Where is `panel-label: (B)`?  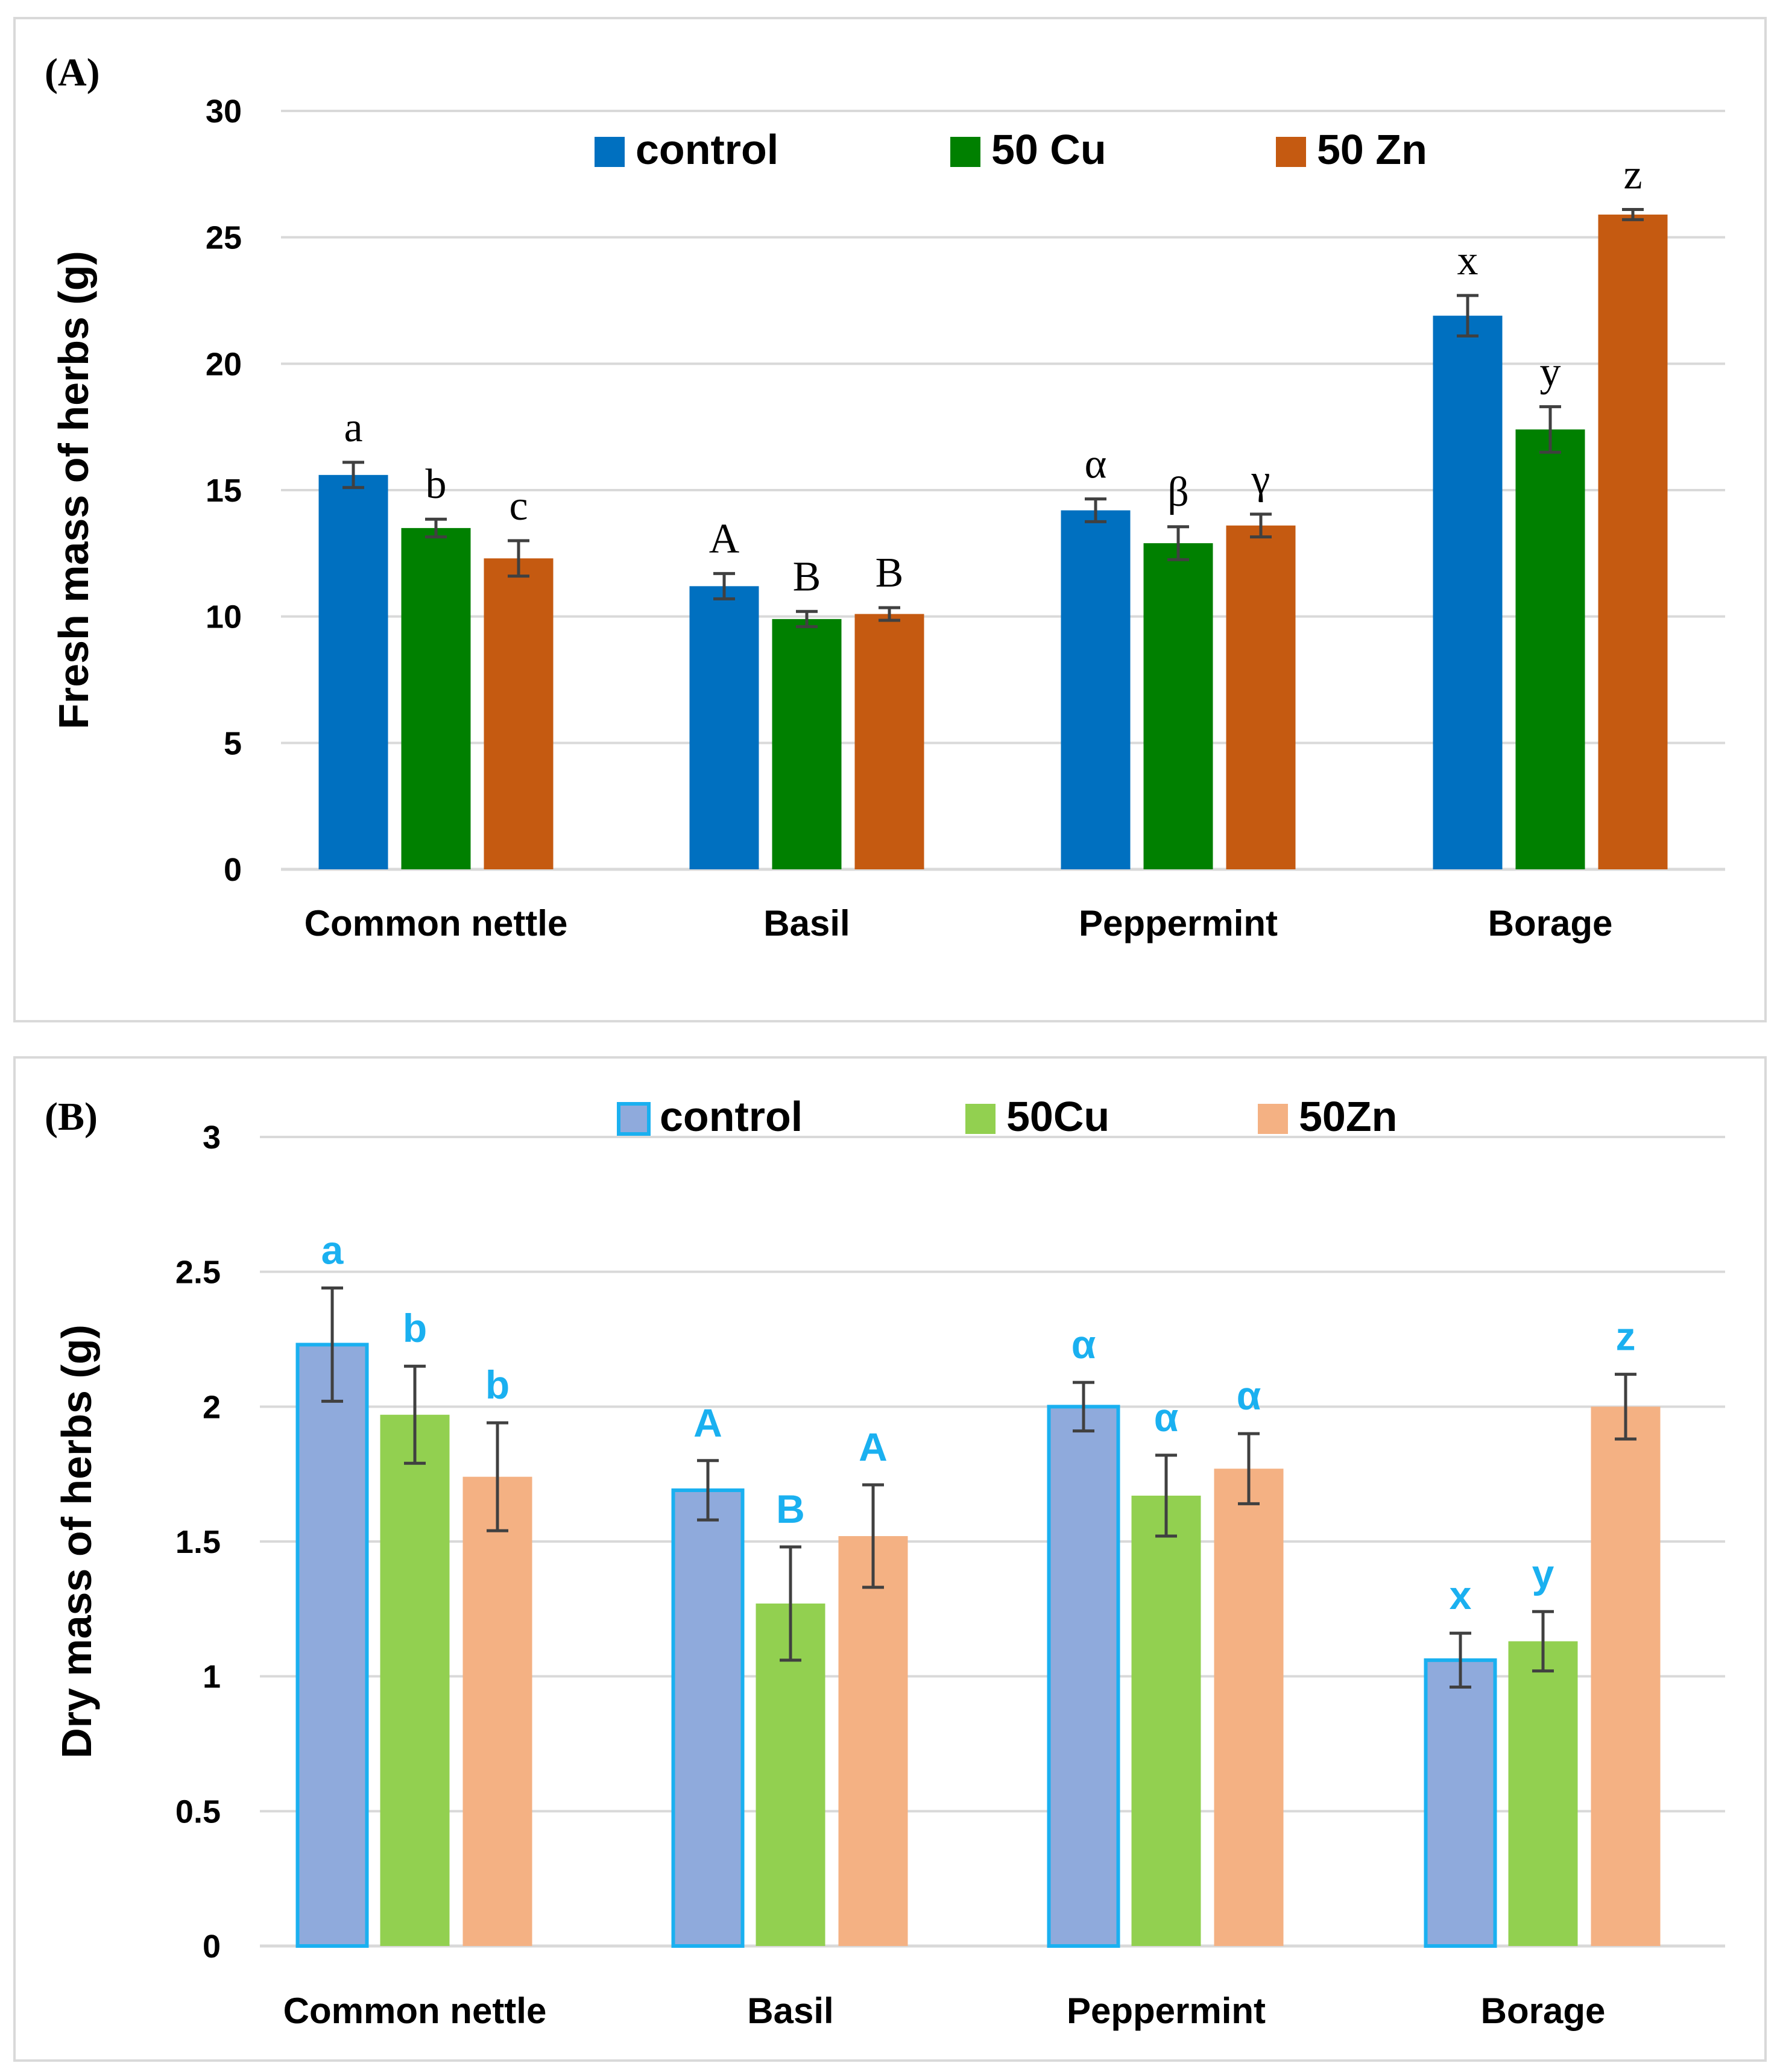 panel-label: (B) is located at coordinates (71, 1117).